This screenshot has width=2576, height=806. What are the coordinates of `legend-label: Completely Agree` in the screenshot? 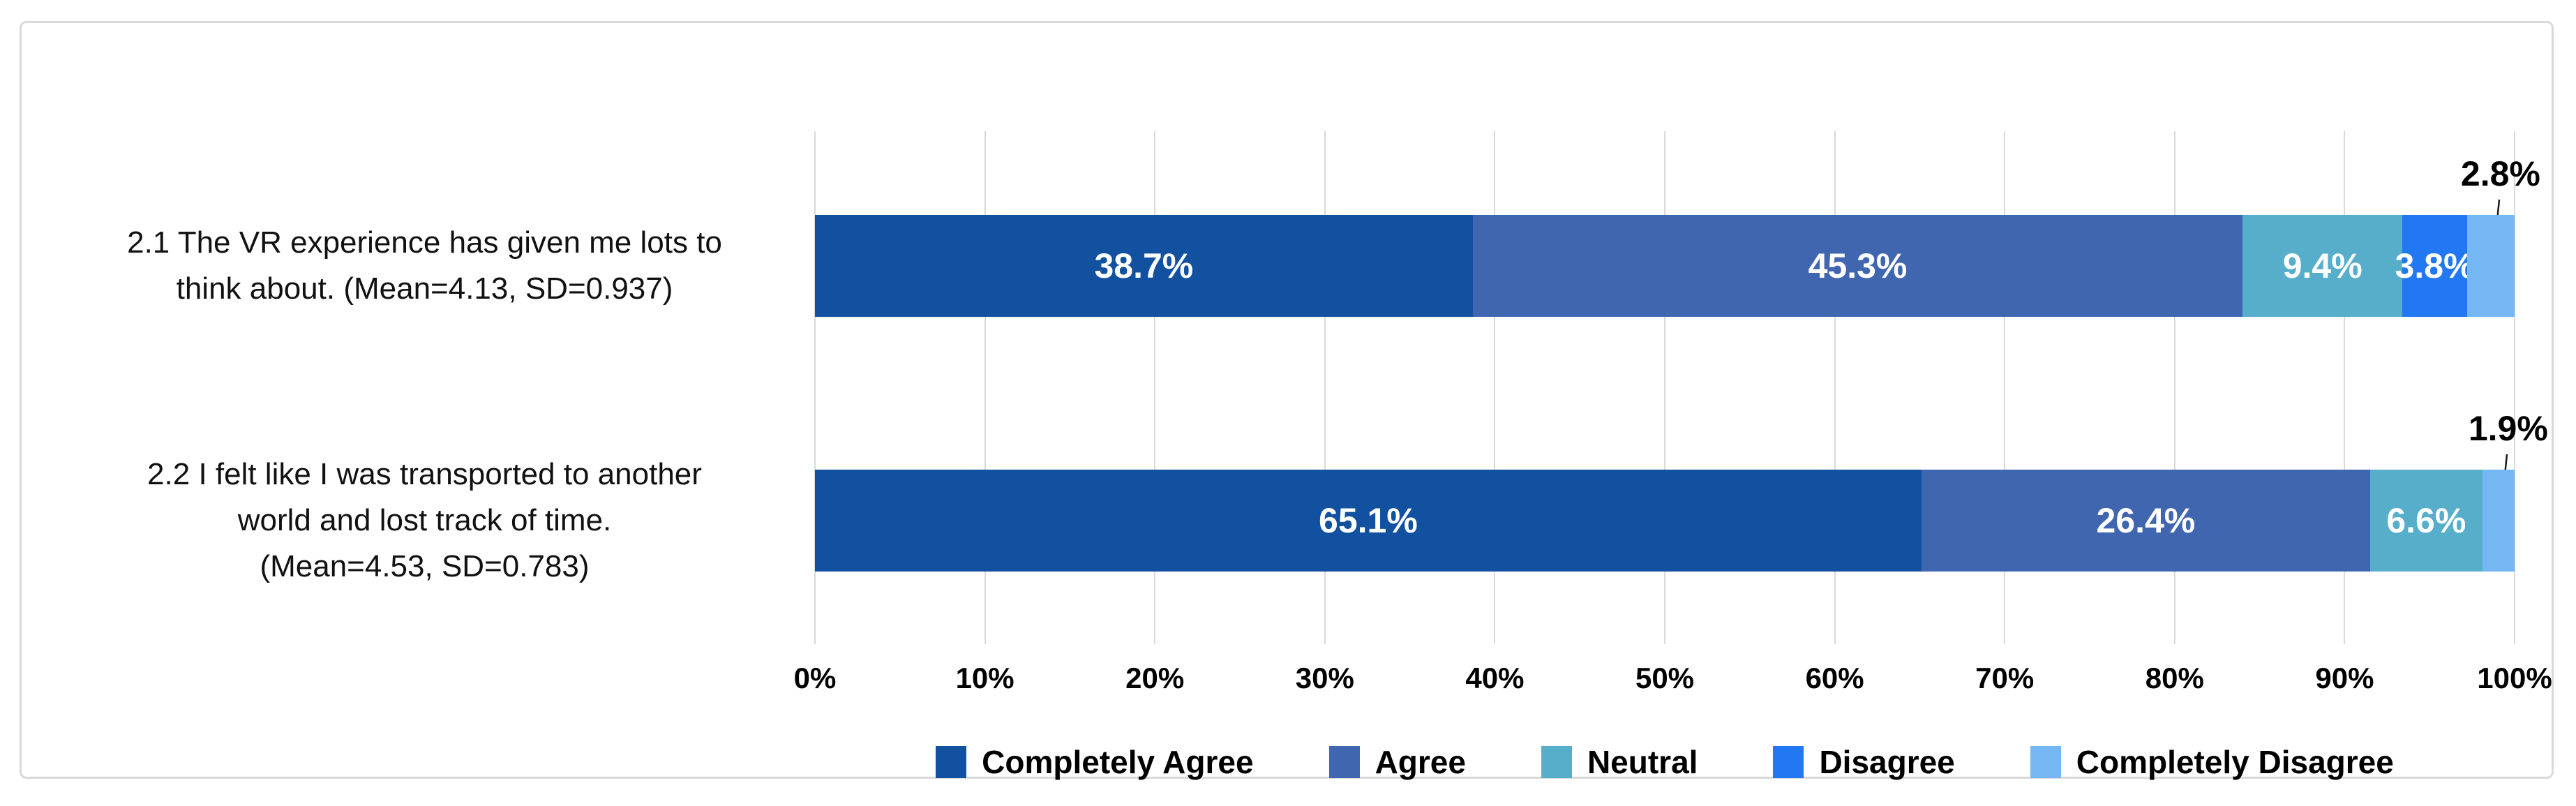 It's located at (1118, 762).